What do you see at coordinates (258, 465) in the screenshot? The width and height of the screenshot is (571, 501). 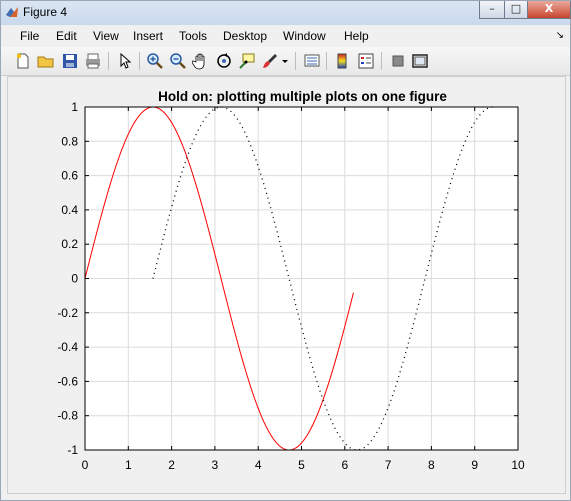 I see `x-tick-label: 4` at bounding box center [258, 465].